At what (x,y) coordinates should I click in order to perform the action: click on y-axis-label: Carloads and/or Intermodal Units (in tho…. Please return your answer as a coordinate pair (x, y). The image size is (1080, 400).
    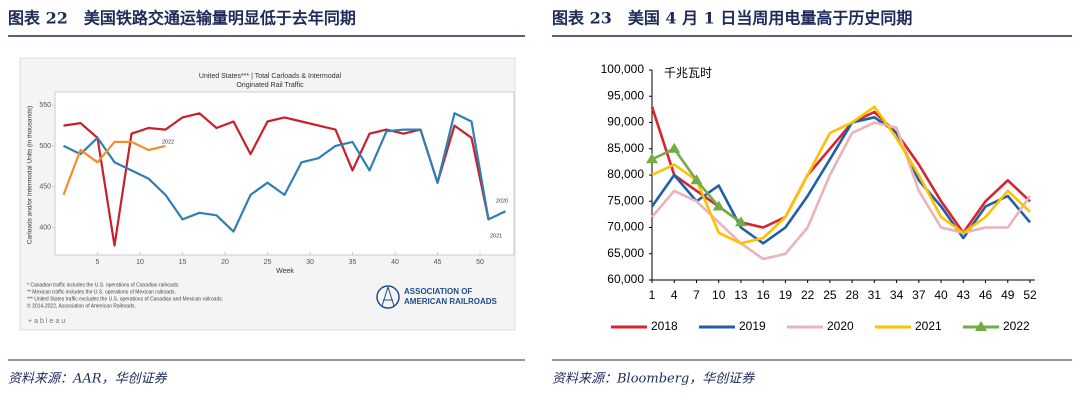
    Looking at the image, I should click on (30, 175).